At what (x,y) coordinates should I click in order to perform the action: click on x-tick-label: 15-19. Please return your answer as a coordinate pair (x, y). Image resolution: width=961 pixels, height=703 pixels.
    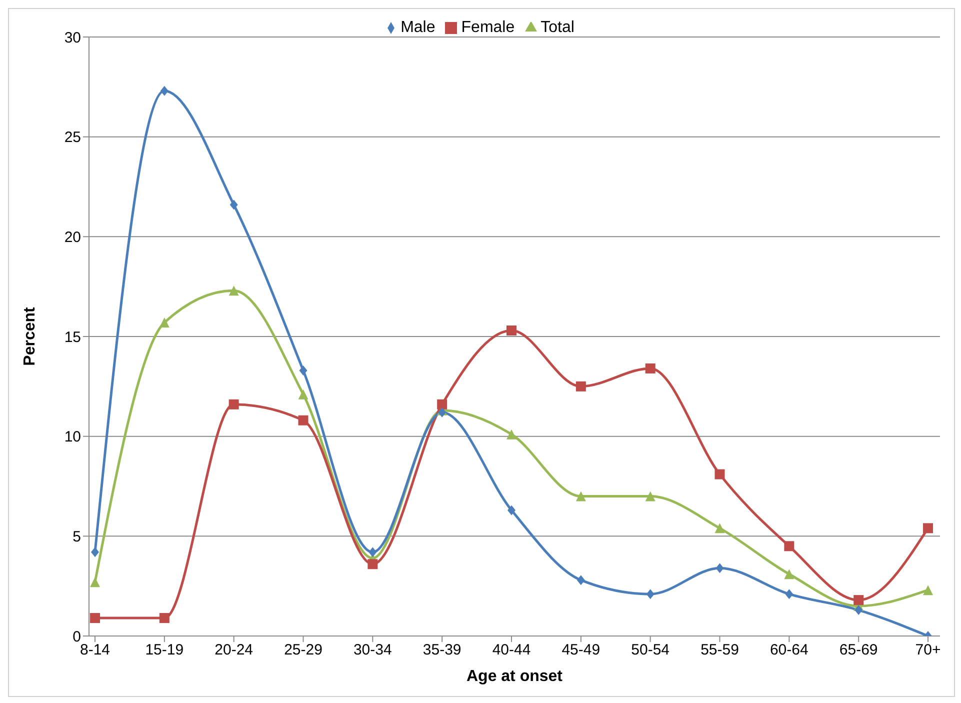
    Looking at the image, I should click on (164, 650).